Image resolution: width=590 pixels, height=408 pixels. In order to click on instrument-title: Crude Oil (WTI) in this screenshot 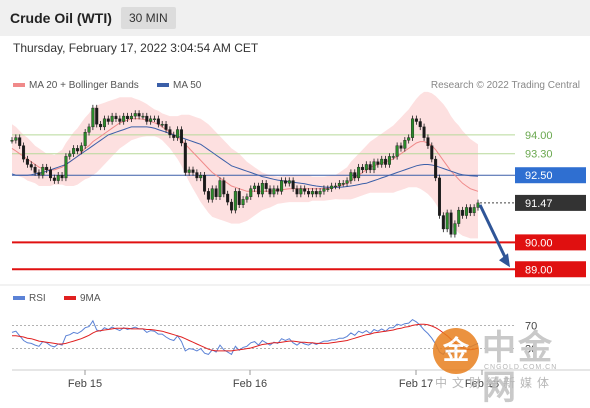, I will do `click(61, 18)`.